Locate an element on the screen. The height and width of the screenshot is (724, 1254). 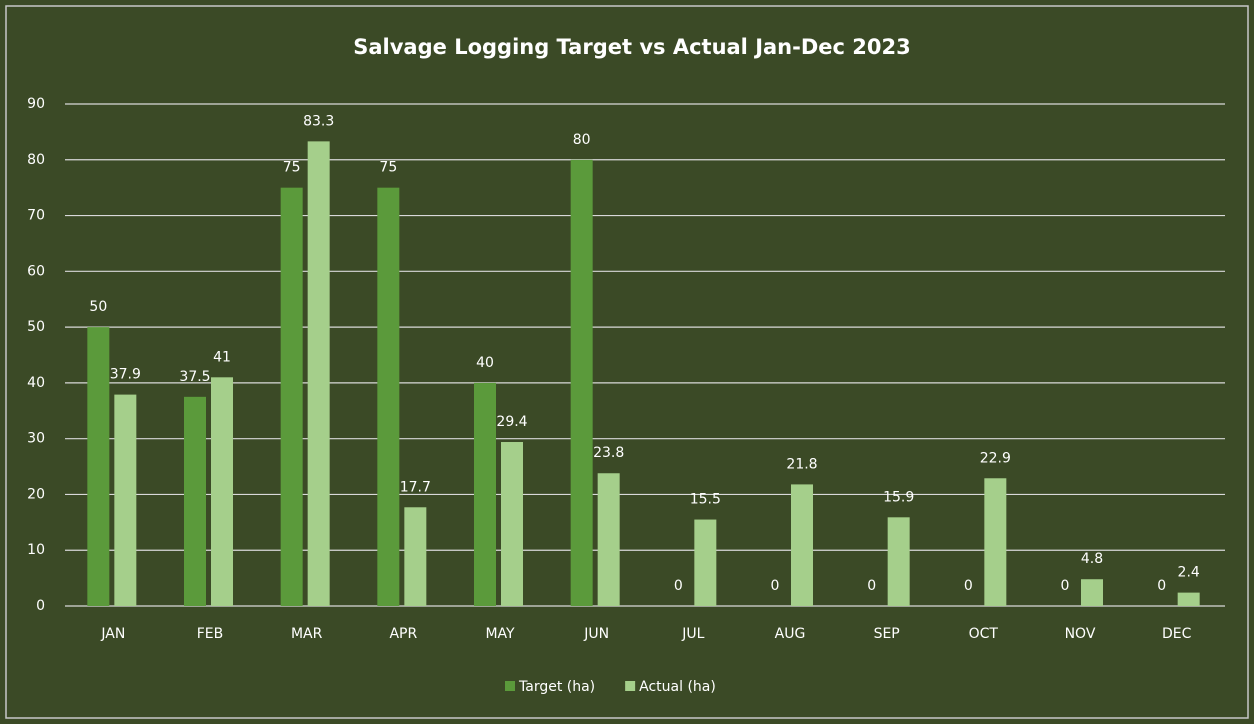
data-label: 2.4 is located at coordinates (1189, 573).